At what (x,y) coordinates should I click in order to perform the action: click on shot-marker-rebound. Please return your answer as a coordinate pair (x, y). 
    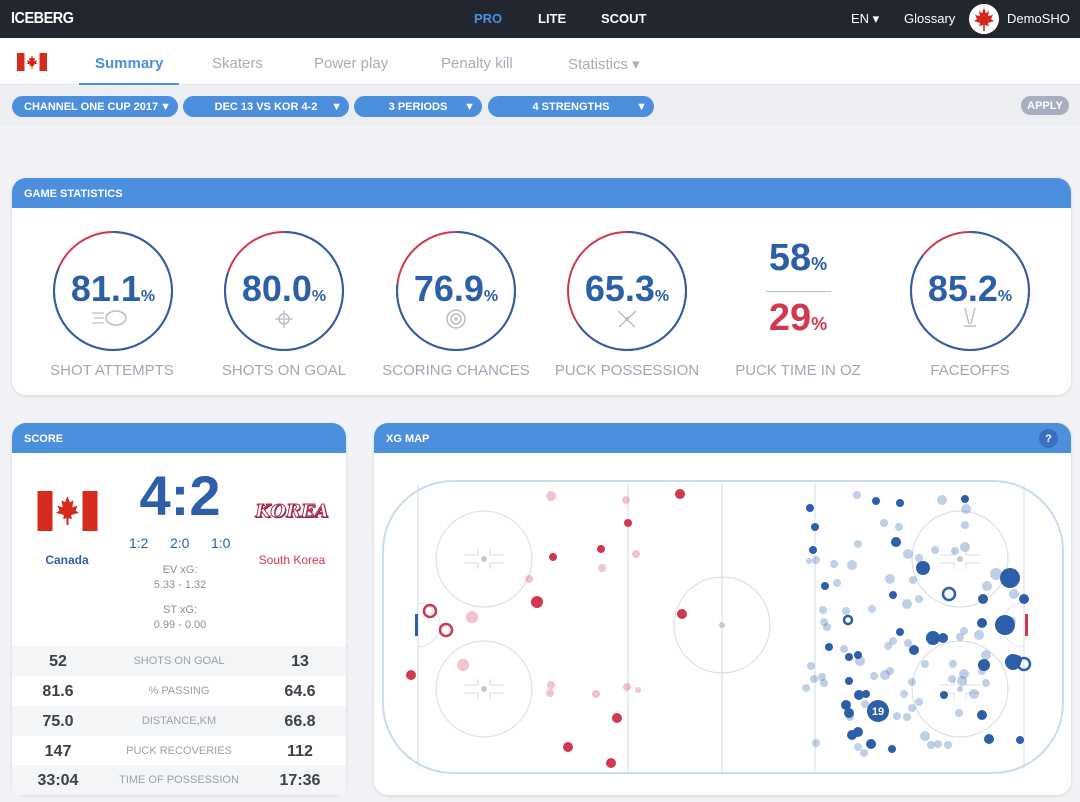
    Looking at the image, I should click on (1024, 664).